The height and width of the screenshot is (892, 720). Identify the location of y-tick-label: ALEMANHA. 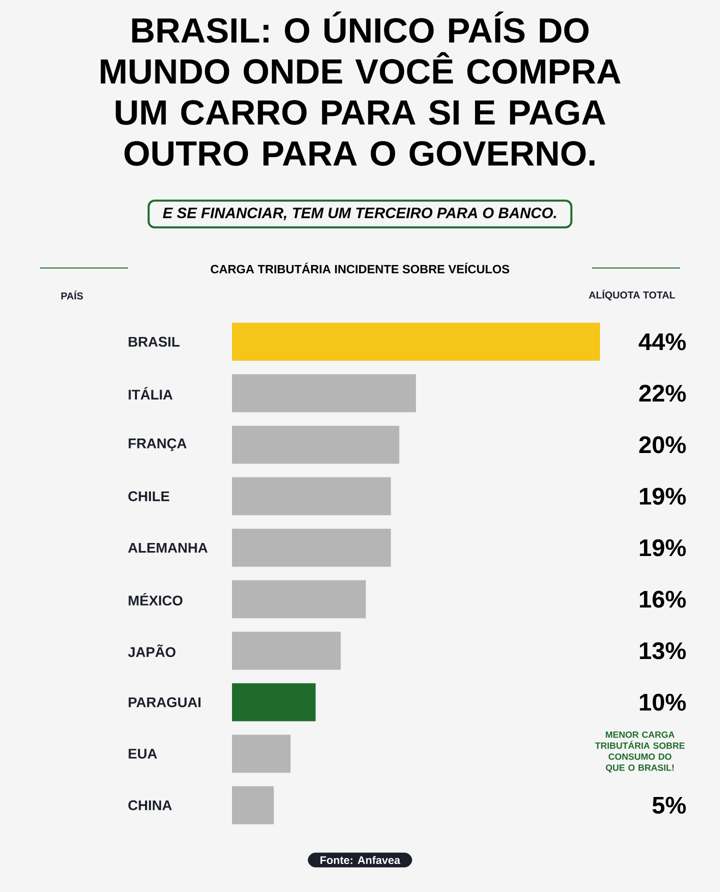
(168, 547).